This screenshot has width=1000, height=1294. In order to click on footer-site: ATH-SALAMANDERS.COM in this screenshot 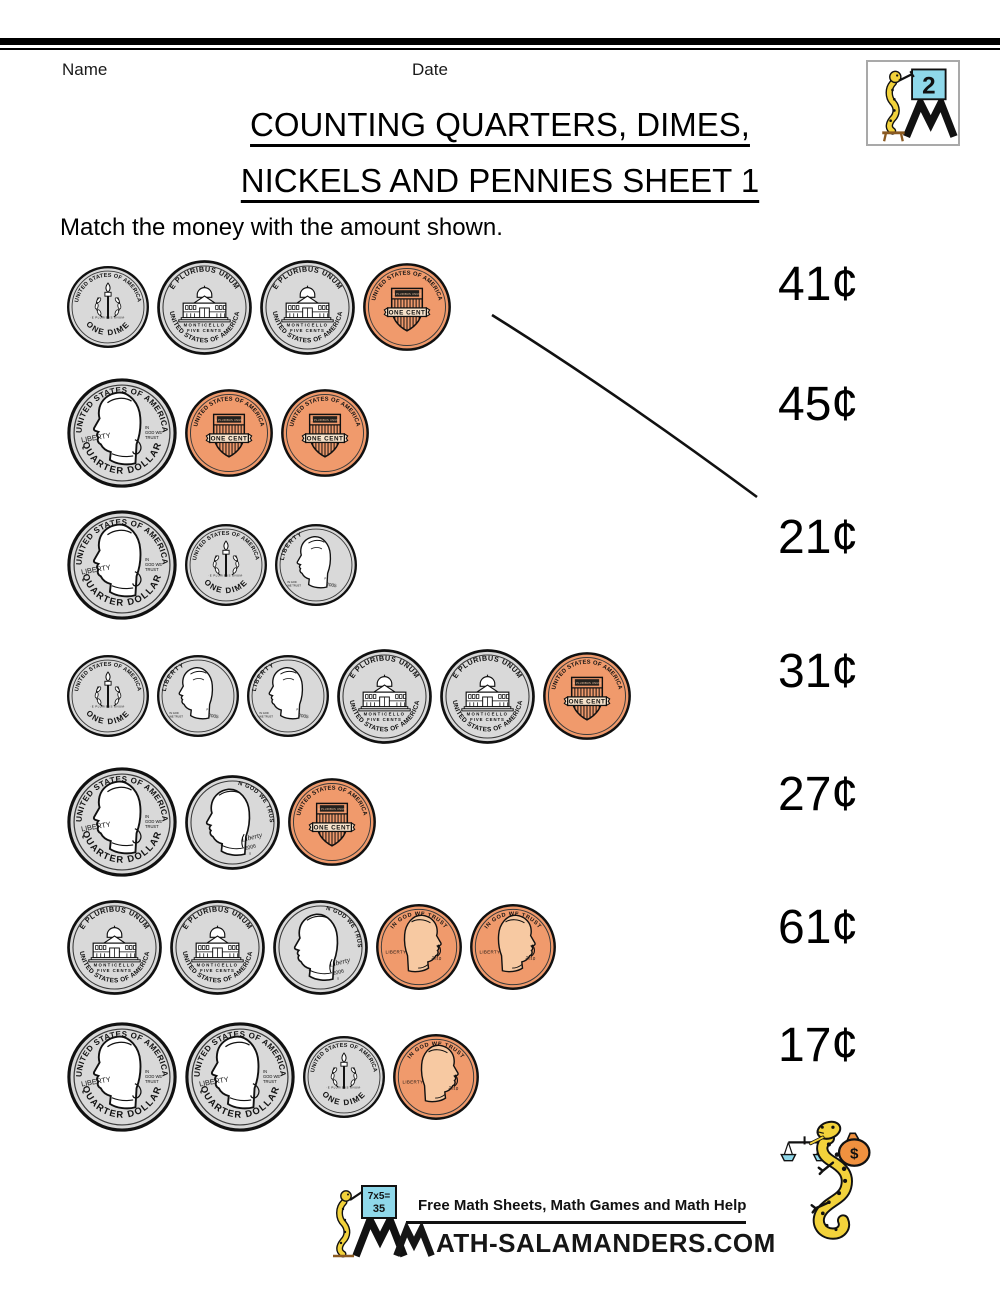, I will do `click(584, 1241)`.